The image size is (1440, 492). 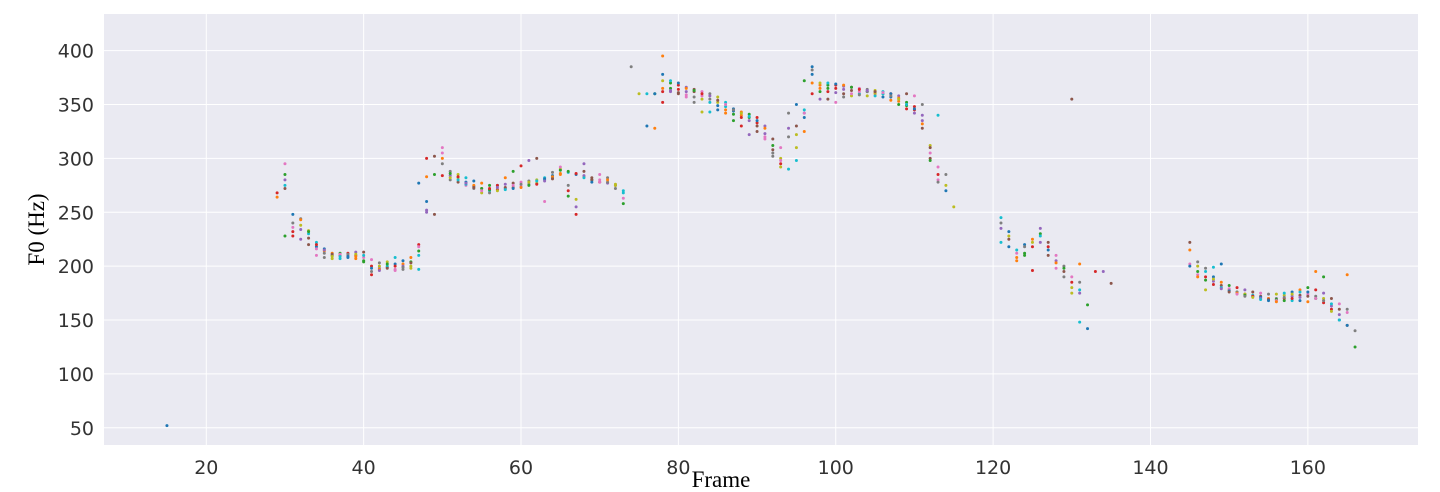 I want to click on y-tick-label: 400, so click(x=76, y=52).